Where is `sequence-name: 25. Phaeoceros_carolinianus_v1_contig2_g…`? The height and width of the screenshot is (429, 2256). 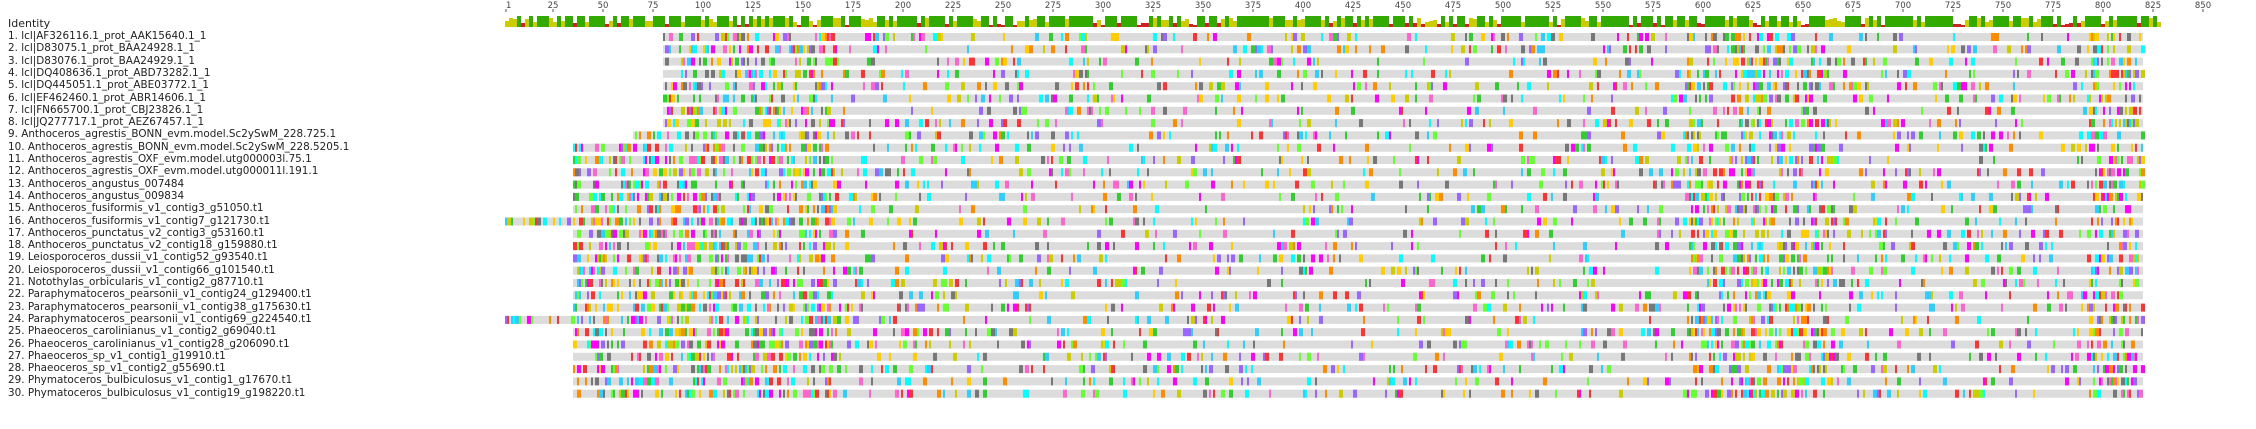 sequence-name: 25. Phaeoceros_carolinianus_v1_contig2_g… is located at coordinates (142, 331).